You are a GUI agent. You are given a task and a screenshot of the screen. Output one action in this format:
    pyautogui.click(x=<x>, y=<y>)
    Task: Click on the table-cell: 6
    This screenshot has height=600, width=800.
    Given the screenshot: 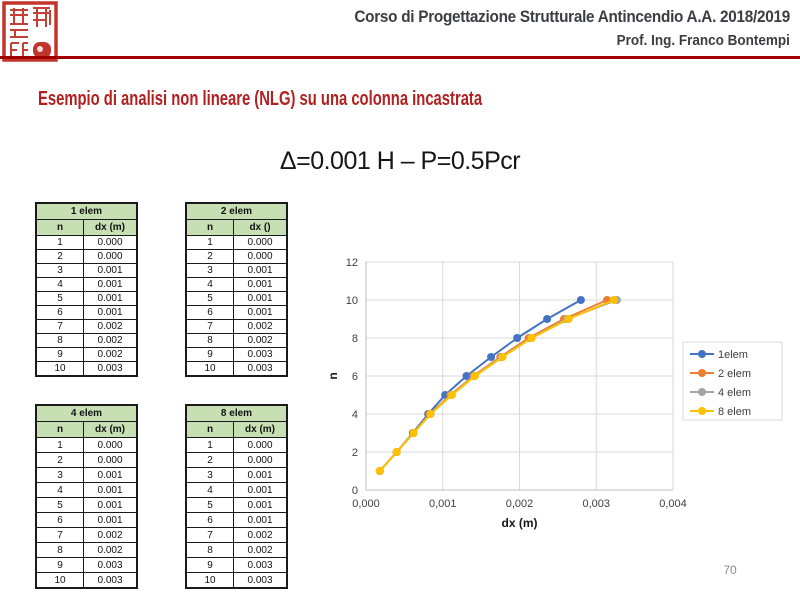 What is the action you would take?
    pyautogui.click(x=209, y=312)
    